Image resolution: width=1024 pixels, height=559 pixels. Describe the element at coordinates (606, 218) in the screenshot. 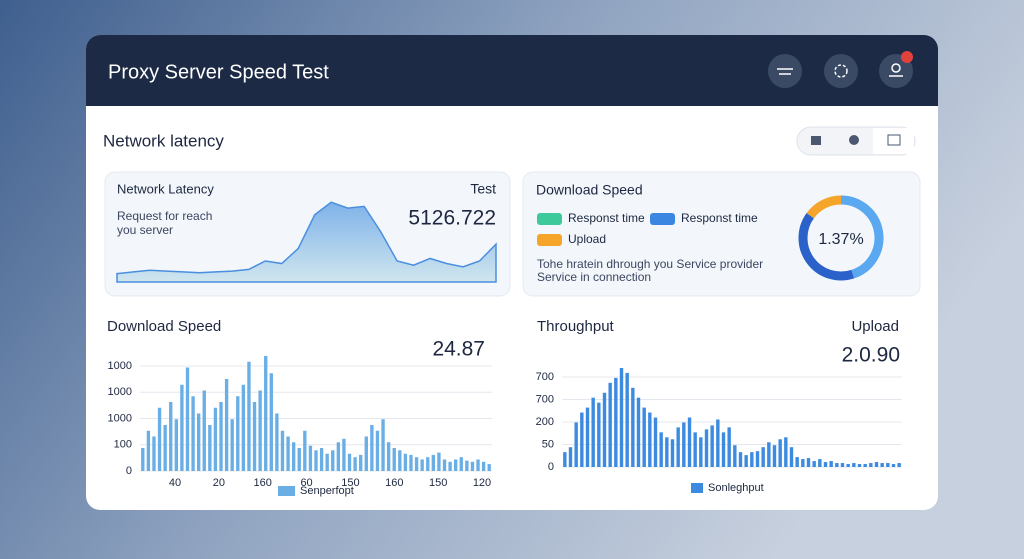

I see `legend-label: Responst time` at that location.